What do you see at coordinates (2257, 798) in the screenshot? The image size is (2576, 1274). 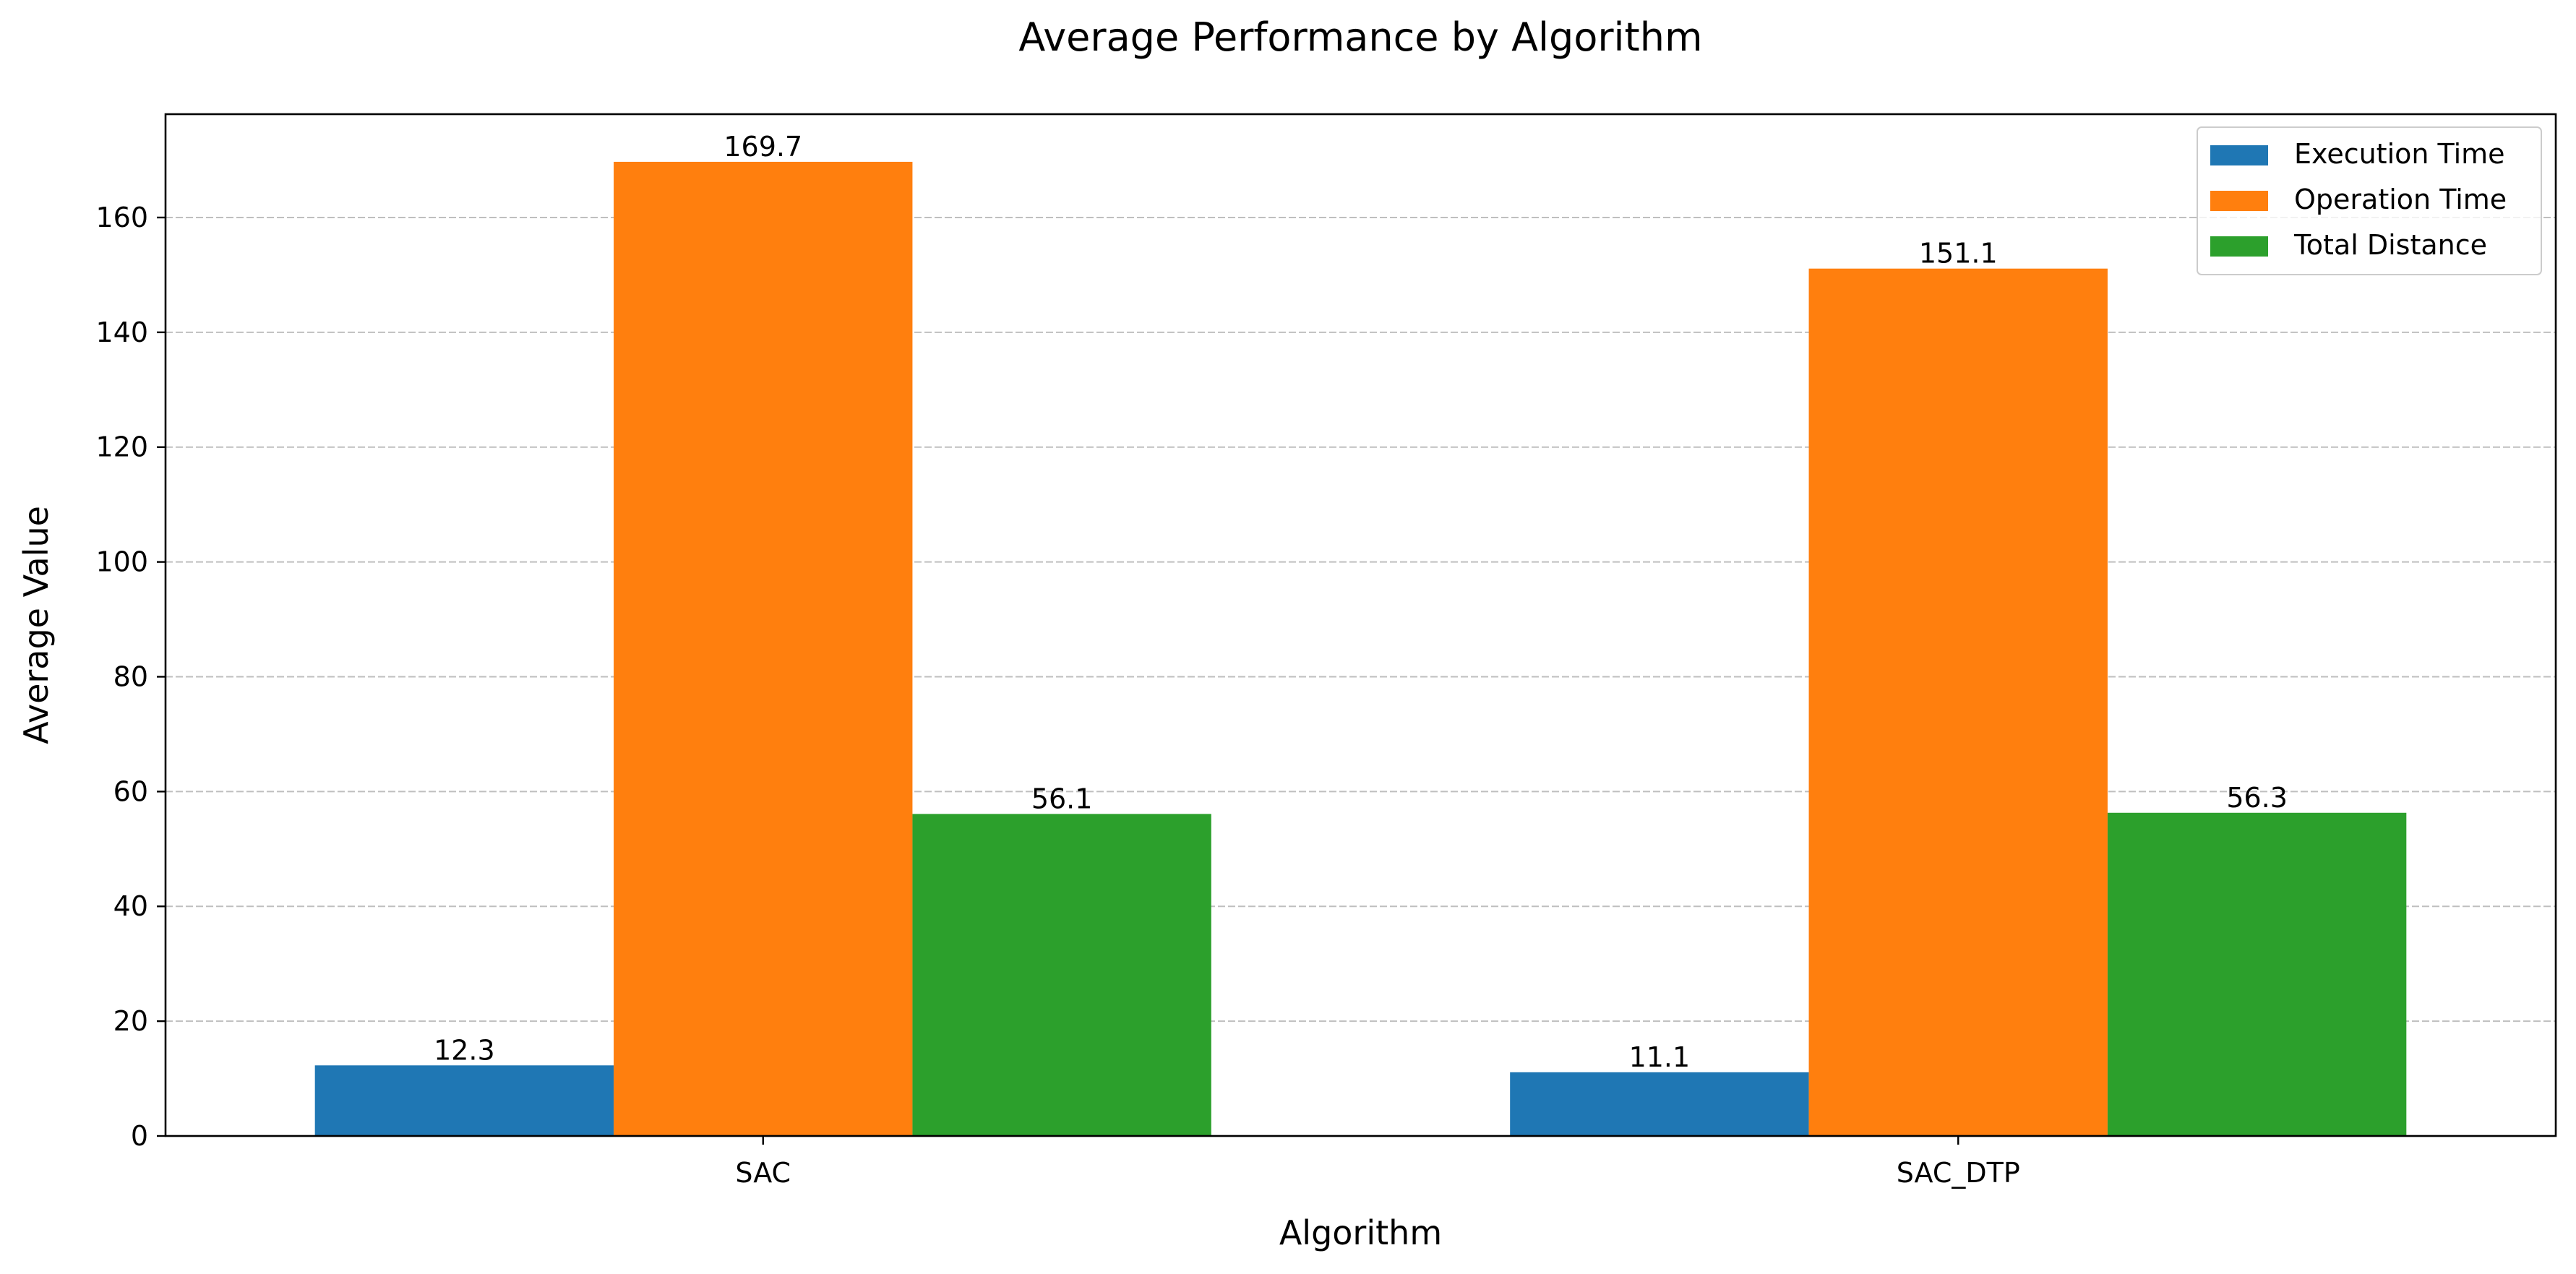 I see `data-label: 56.3` at bounding box center [2257, 798].